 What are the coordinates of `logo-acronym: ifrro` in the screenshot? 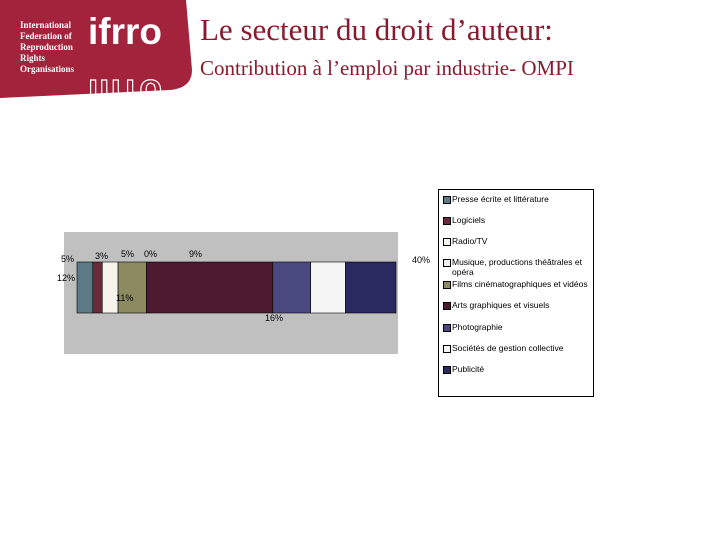 It's located at (125, 31).